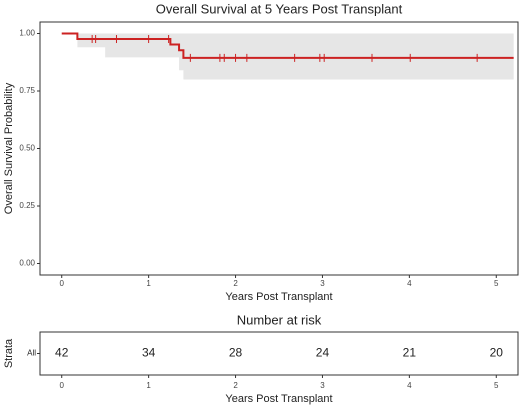 Image resolution: width=520 pixels, height=410 pixels. What do you see at coordinates (279, 353) in the screenshot?
I see `panel-border` at bounding box center [279, 353].